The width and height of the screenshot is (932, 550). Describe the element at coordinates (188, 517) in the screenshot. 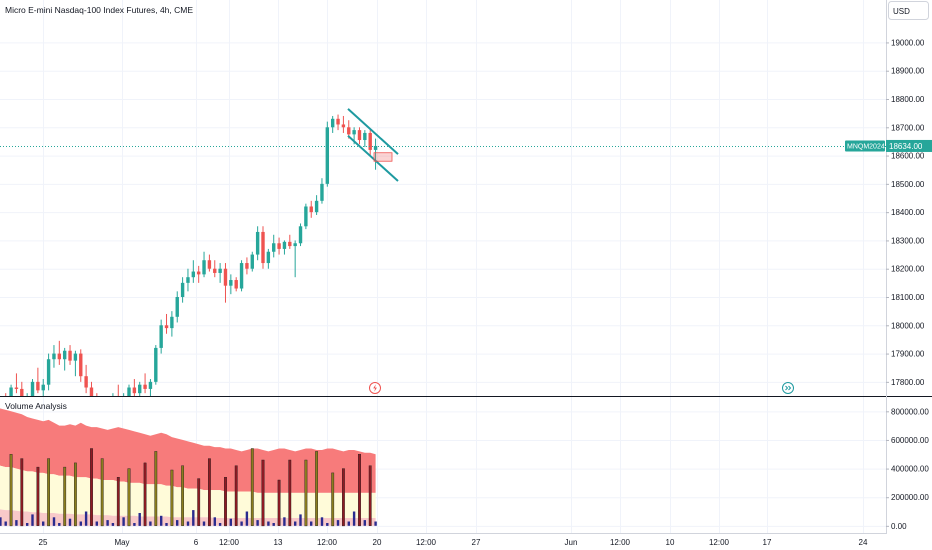

I see `volume-lower-band` at that location.